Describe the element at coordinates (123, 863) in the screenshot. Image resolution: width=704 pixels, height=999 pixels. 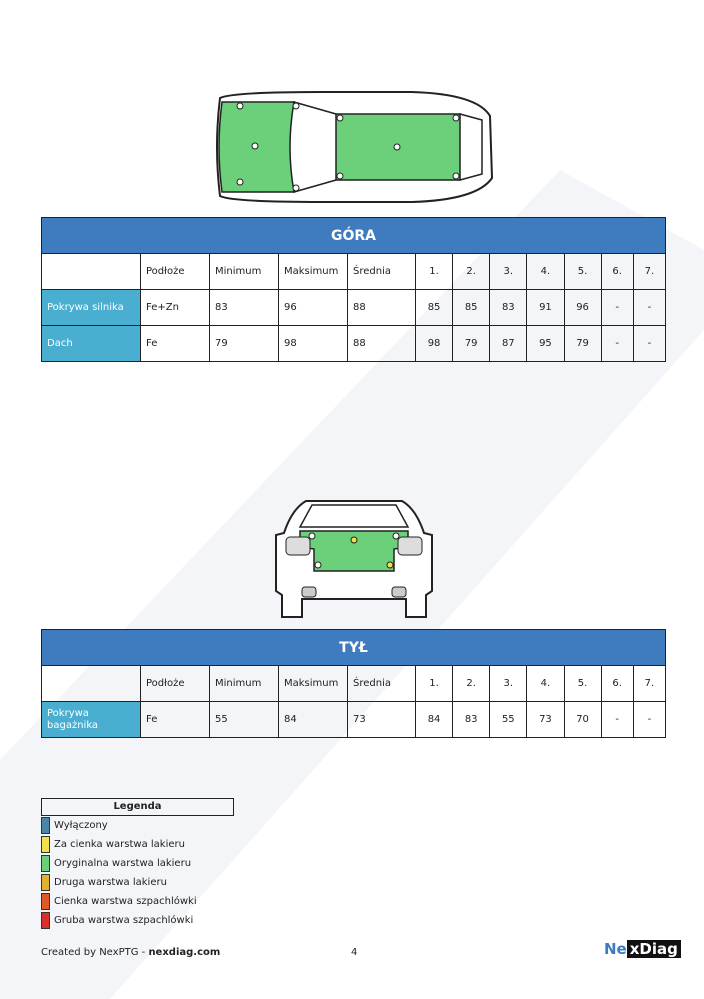
I see `legend-label: Oryginalna warstwa lakieru` at that location.